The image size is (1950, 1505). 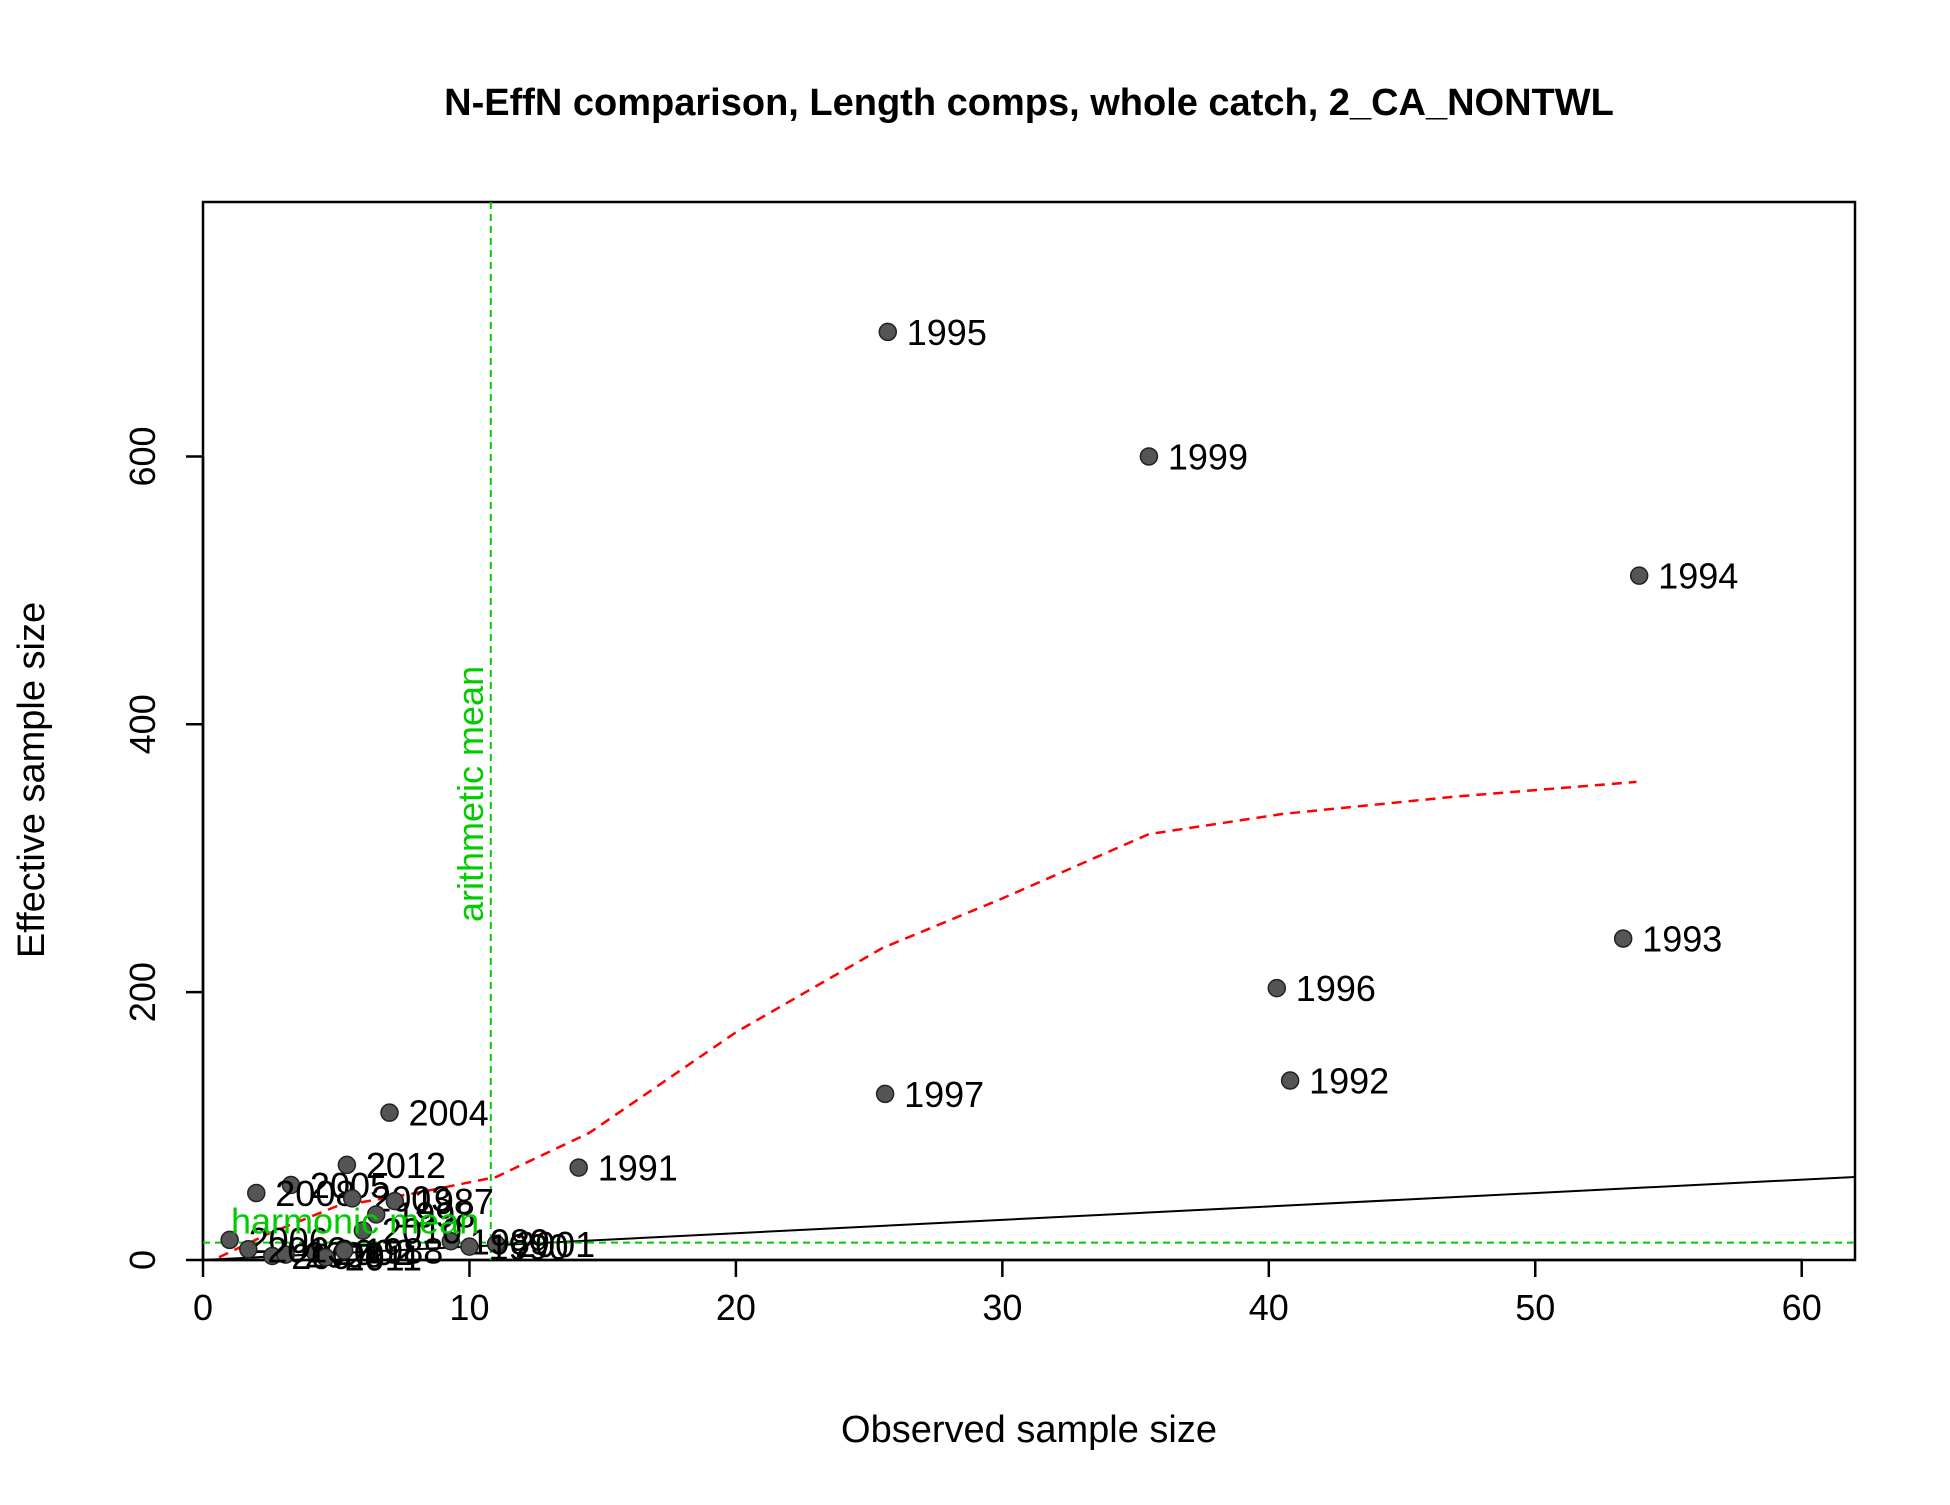 I want to click on x-tick-label: 60, so click(x=1802, y=1307).